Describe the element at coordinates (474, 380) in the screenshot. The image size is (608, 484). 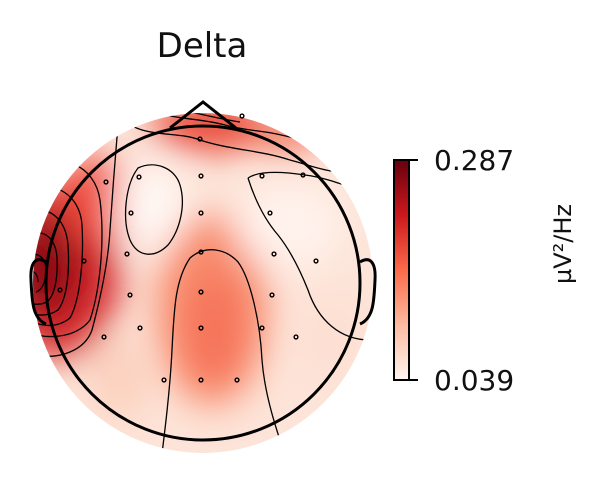
I see `colorbar-min-label: 0.039` at that location.